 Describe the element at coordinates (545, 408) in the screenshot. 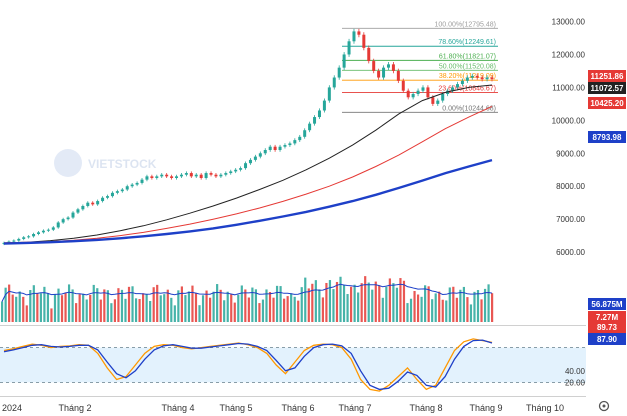

I see `x-tick-label: Tháng 10` at that location.